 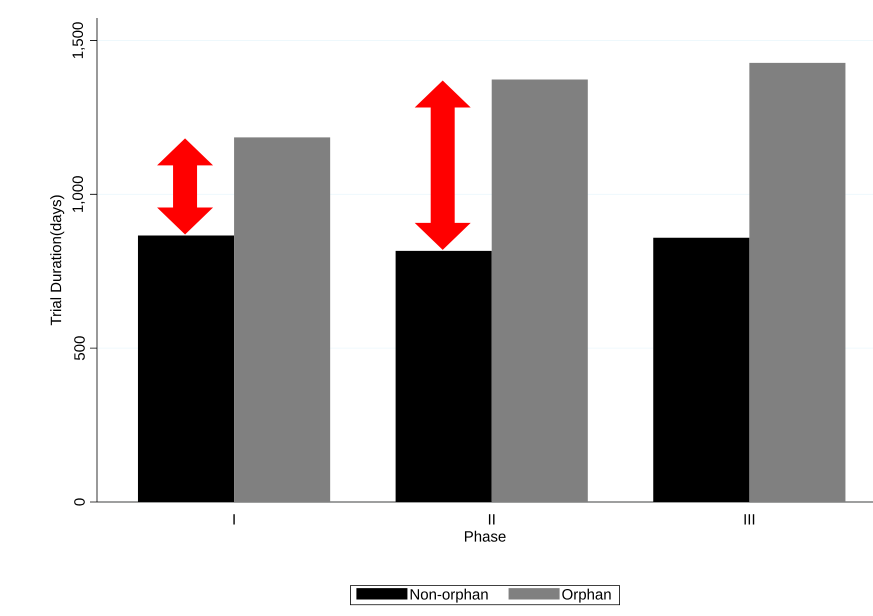 I want to click on legend-label: Non-orphan, so click(x=449, y=595).